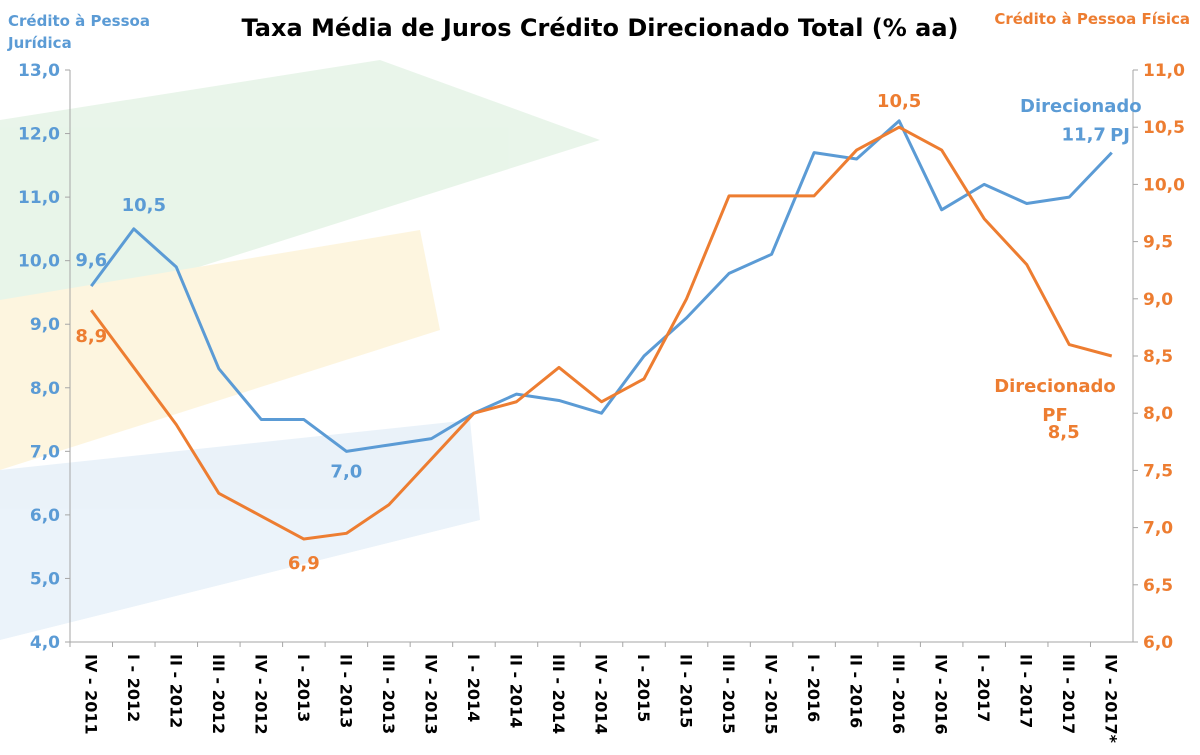 This screenshot has height=755, width=1200. What do you see at coordinates (1081, 121) in the screenshot?
I see `legend-pj: Direcionado PJ` at bounding box center [1081, 121].